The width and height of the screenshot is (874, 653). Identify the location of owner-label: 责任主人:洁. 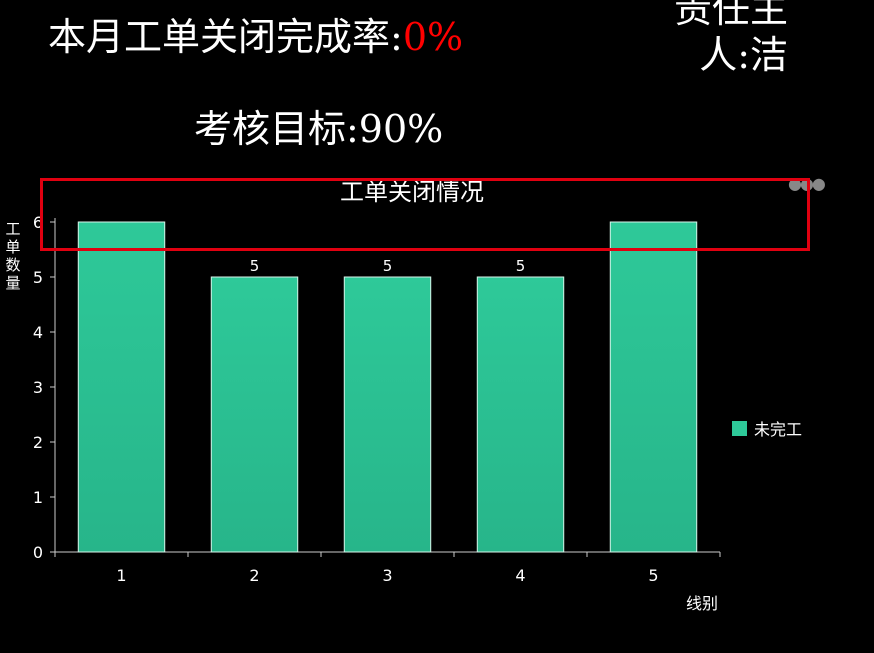
(730, 38).